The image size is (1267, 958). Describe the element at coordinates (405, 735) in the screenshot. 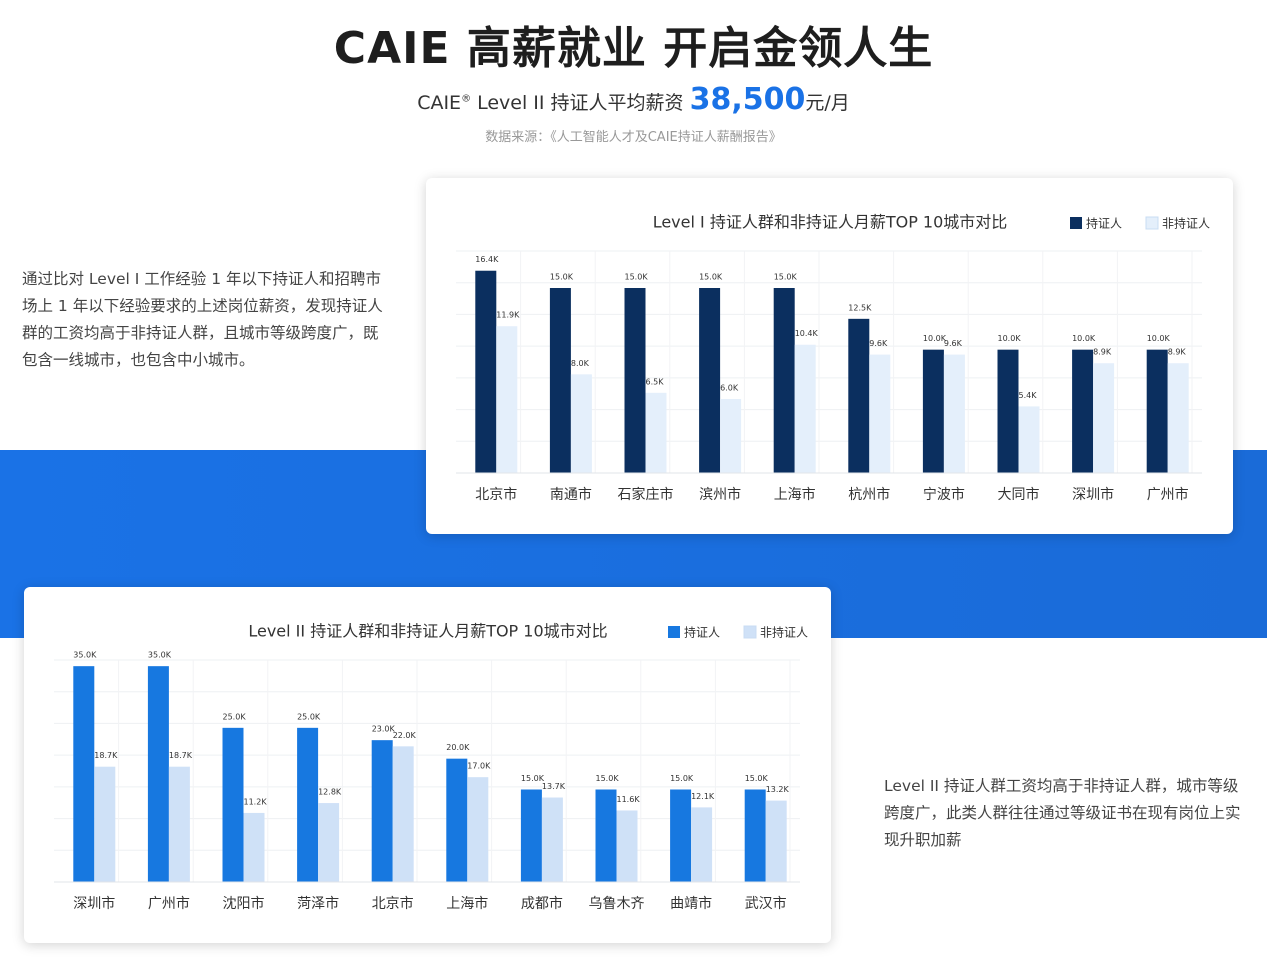

I see `value-label: 22.0K` at that location.